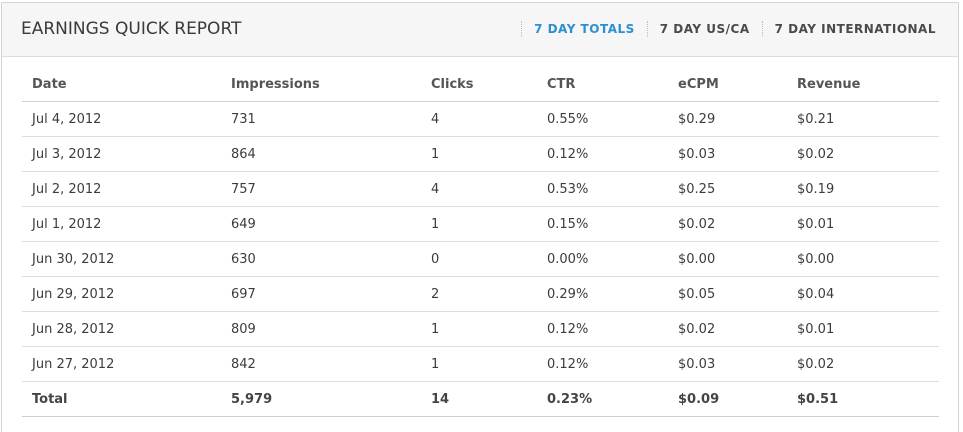 The image size is (963, 432). I want to click on table-row: Jun 29, 2012 697 2 0.29% $0.05 $0.04, so click(480, 294).